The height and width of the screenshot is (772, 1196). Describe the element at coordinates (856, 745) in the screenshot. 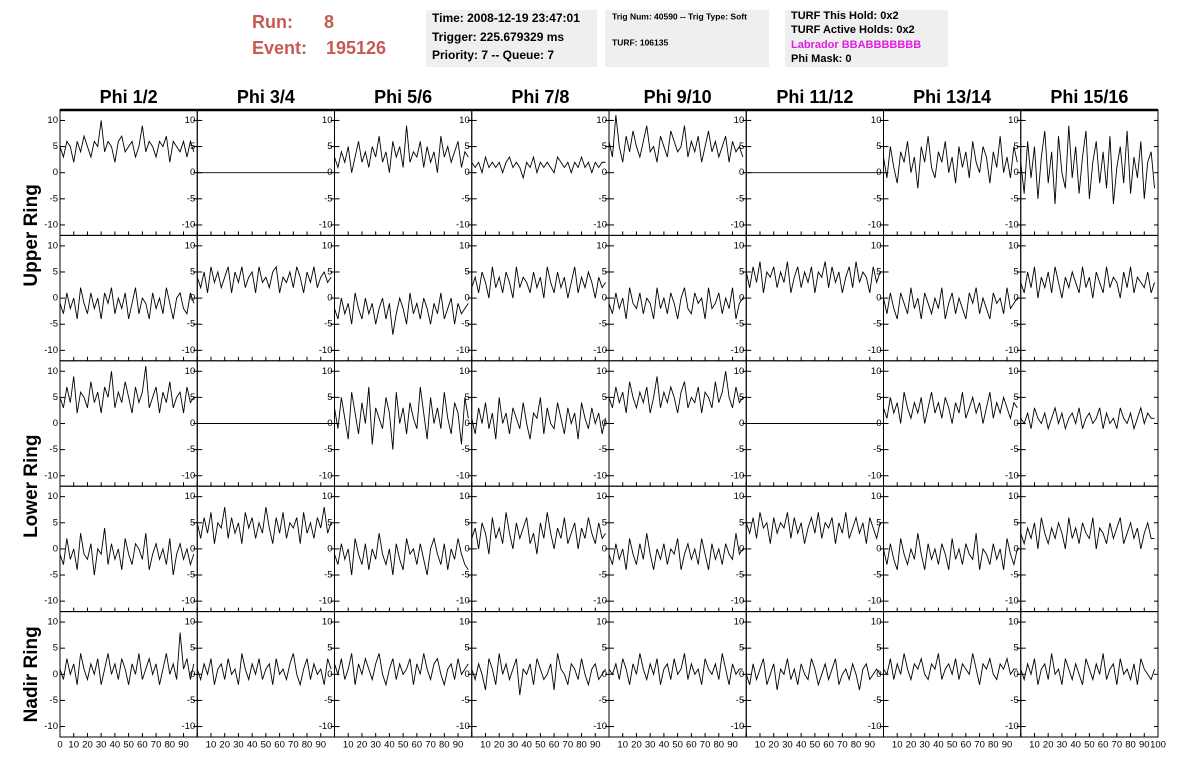

I see `x-tick-label: 80` at that location.